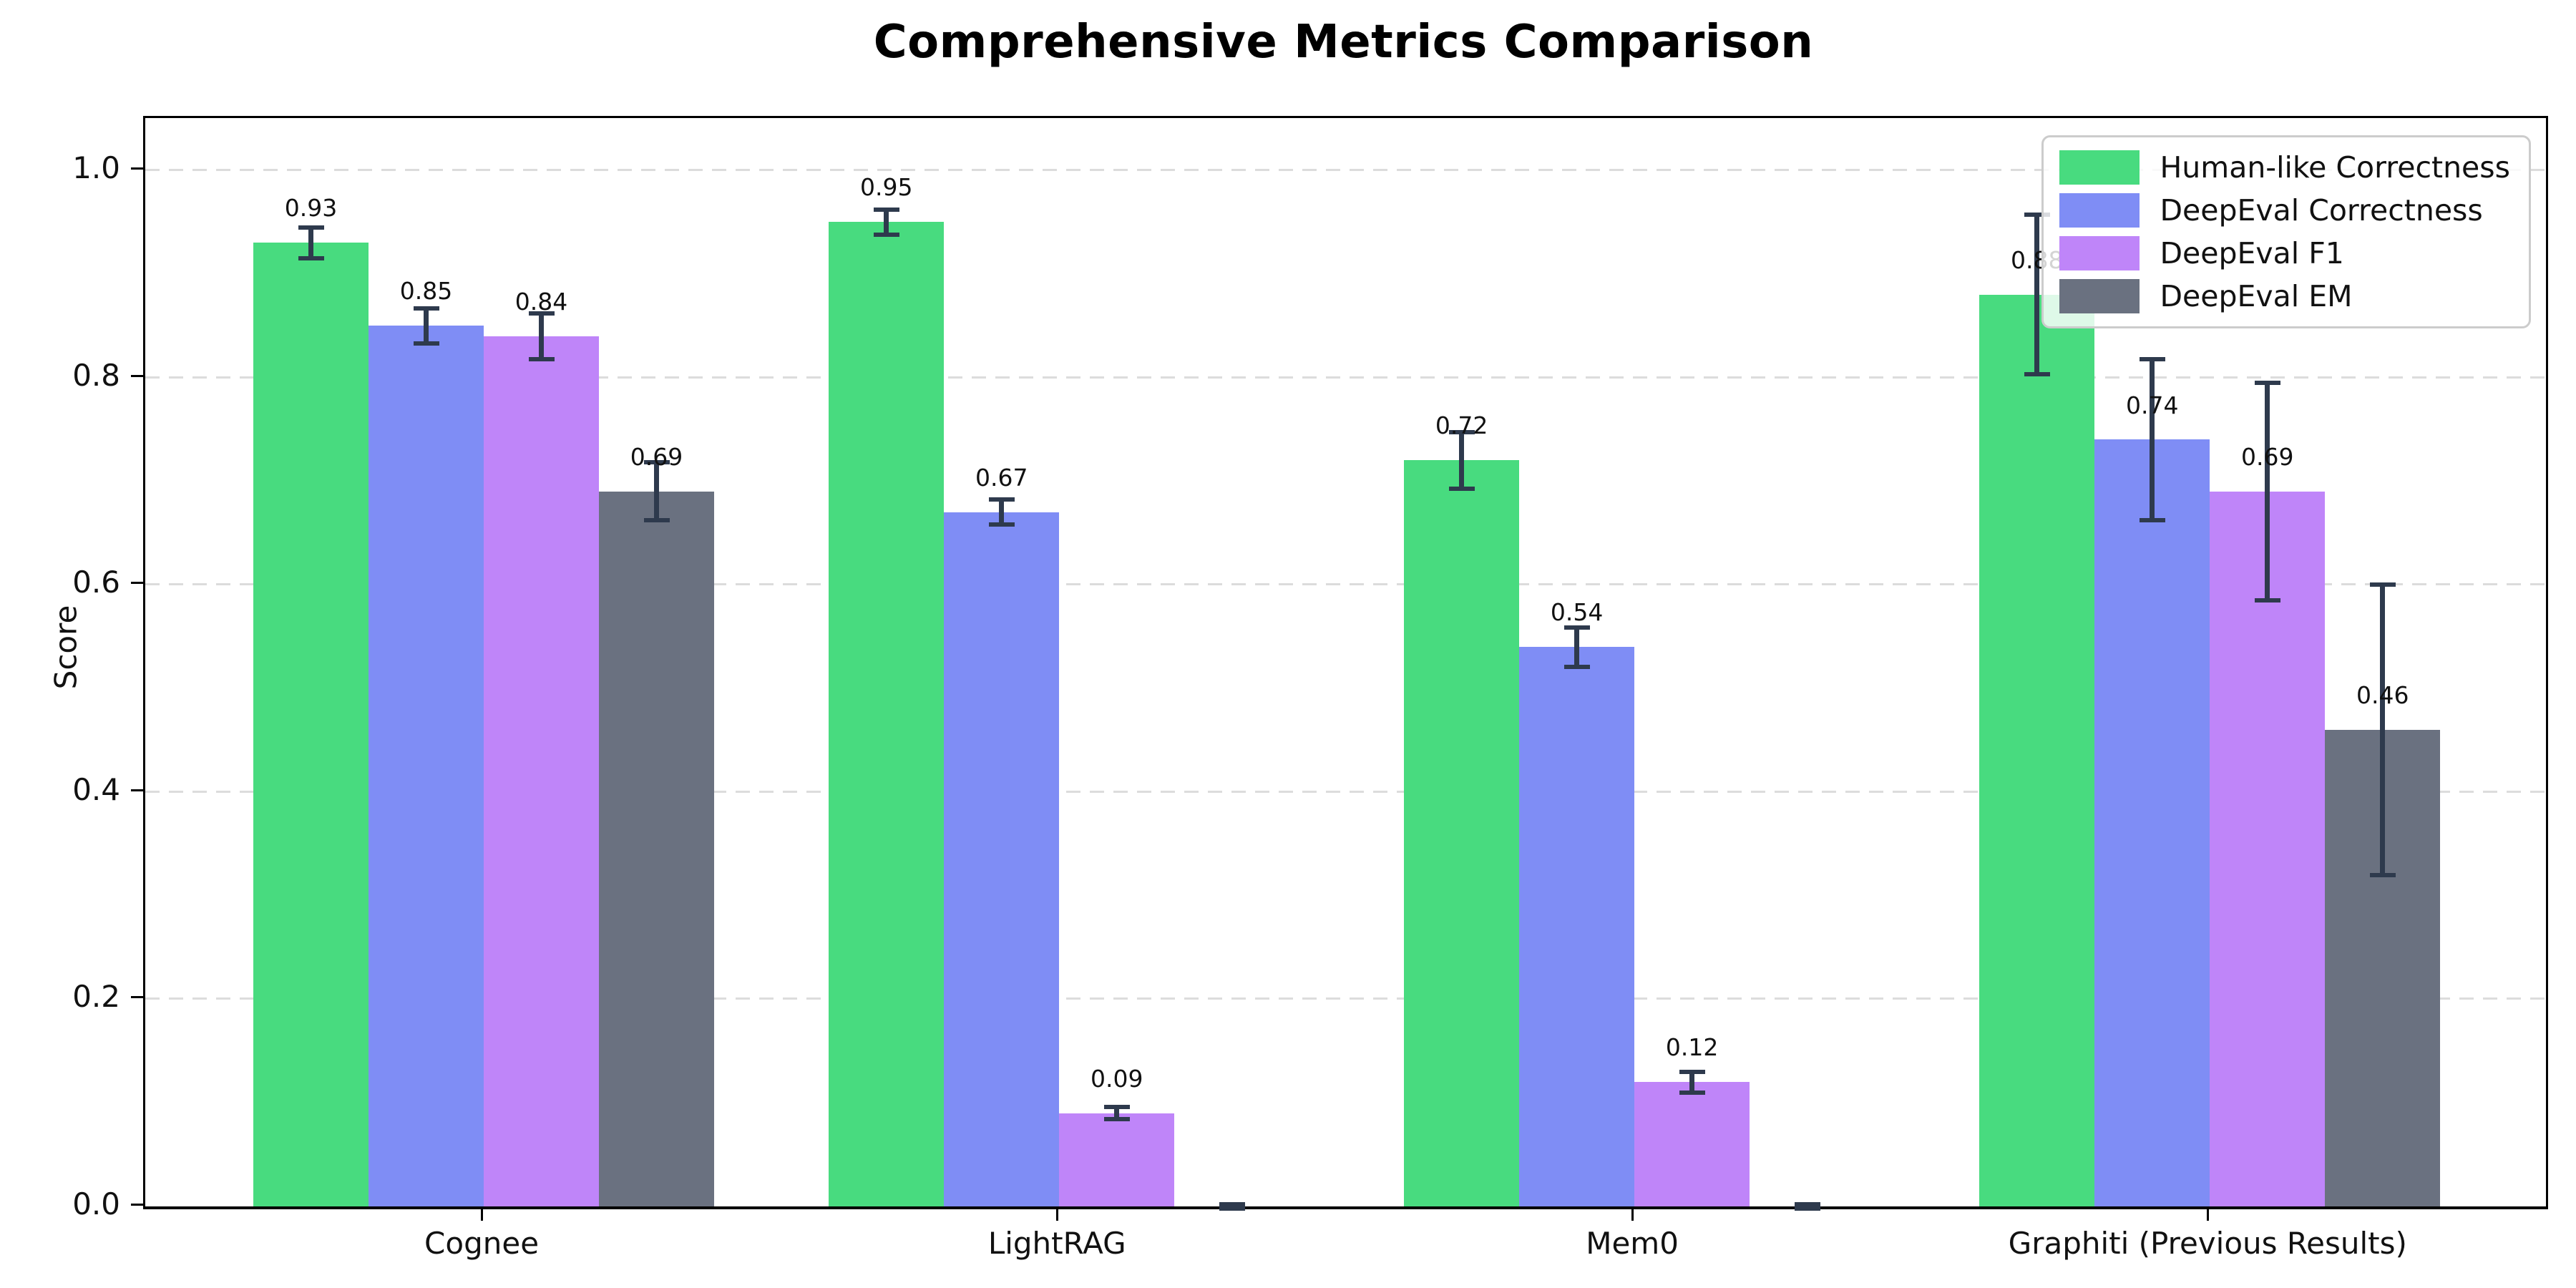  What do you see at coordinates (2267, 599) in the screenshot?
I see `error-cap-bottom-deepeval-f1-graphiti-previous-results` at bounding box center [2267, 599].